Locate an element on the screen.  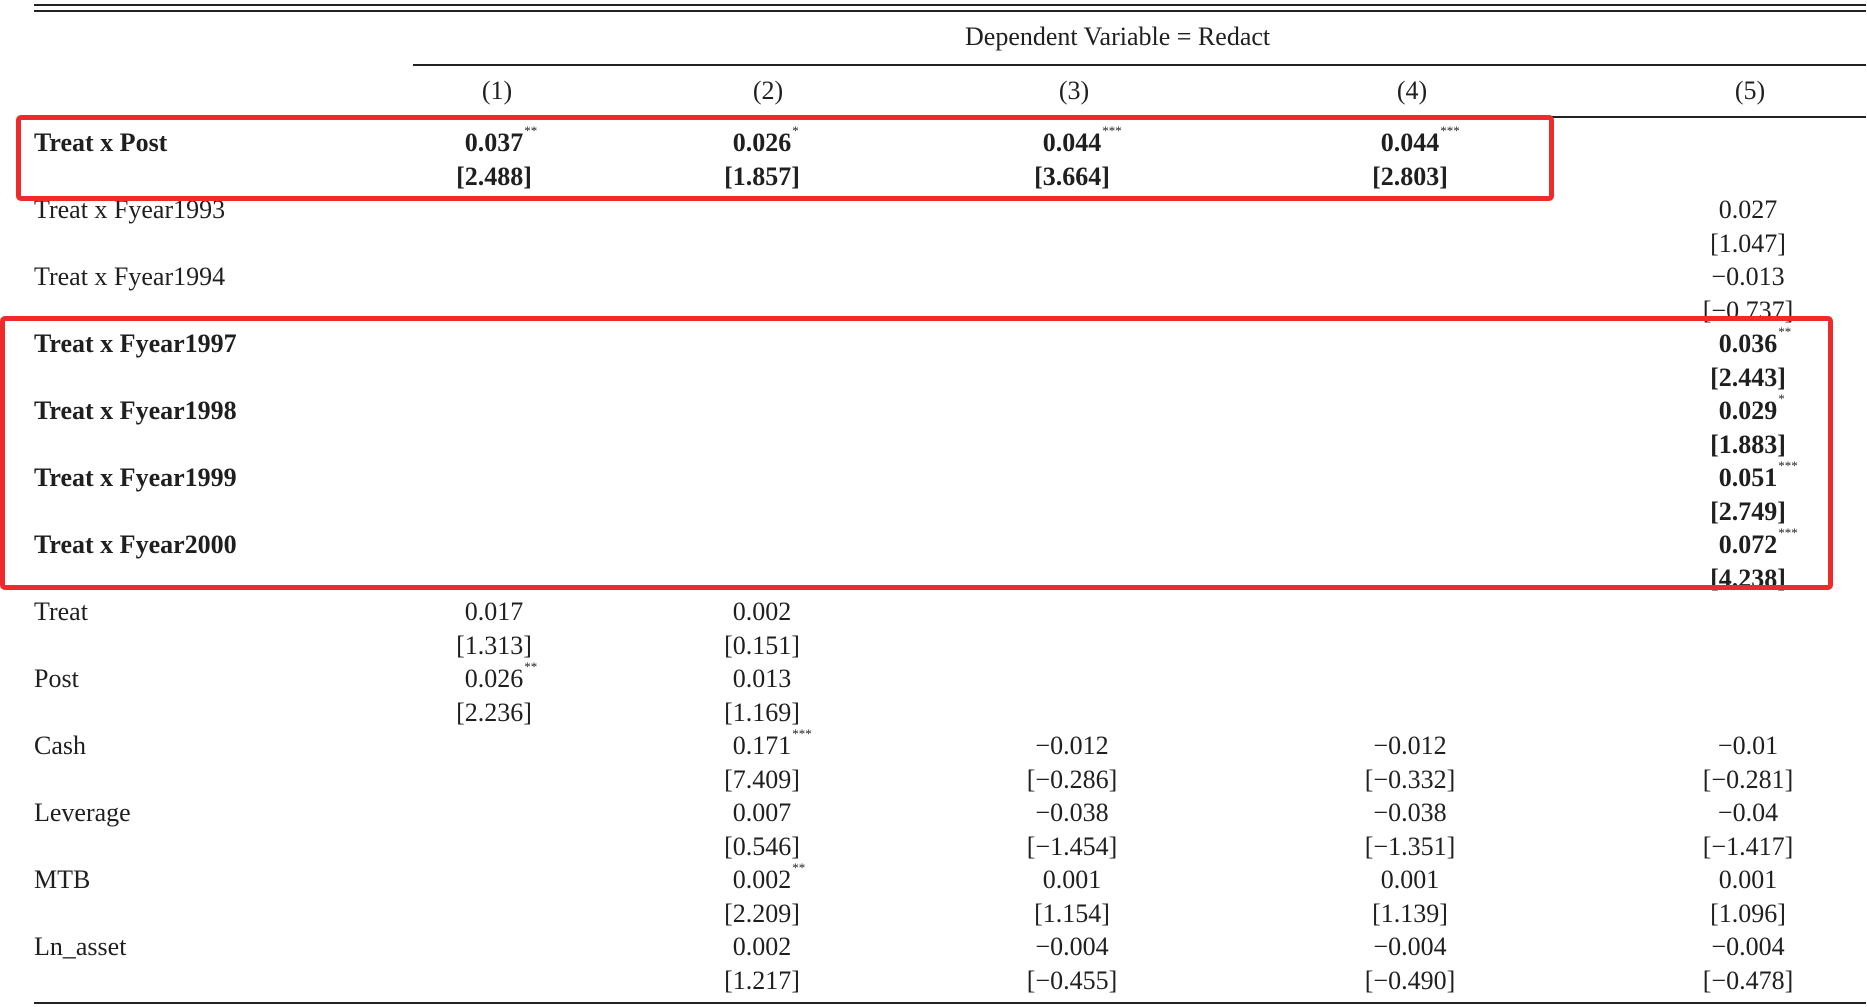
t-statistic-cell: [−1.454] is located at coordinates (1072, 846).